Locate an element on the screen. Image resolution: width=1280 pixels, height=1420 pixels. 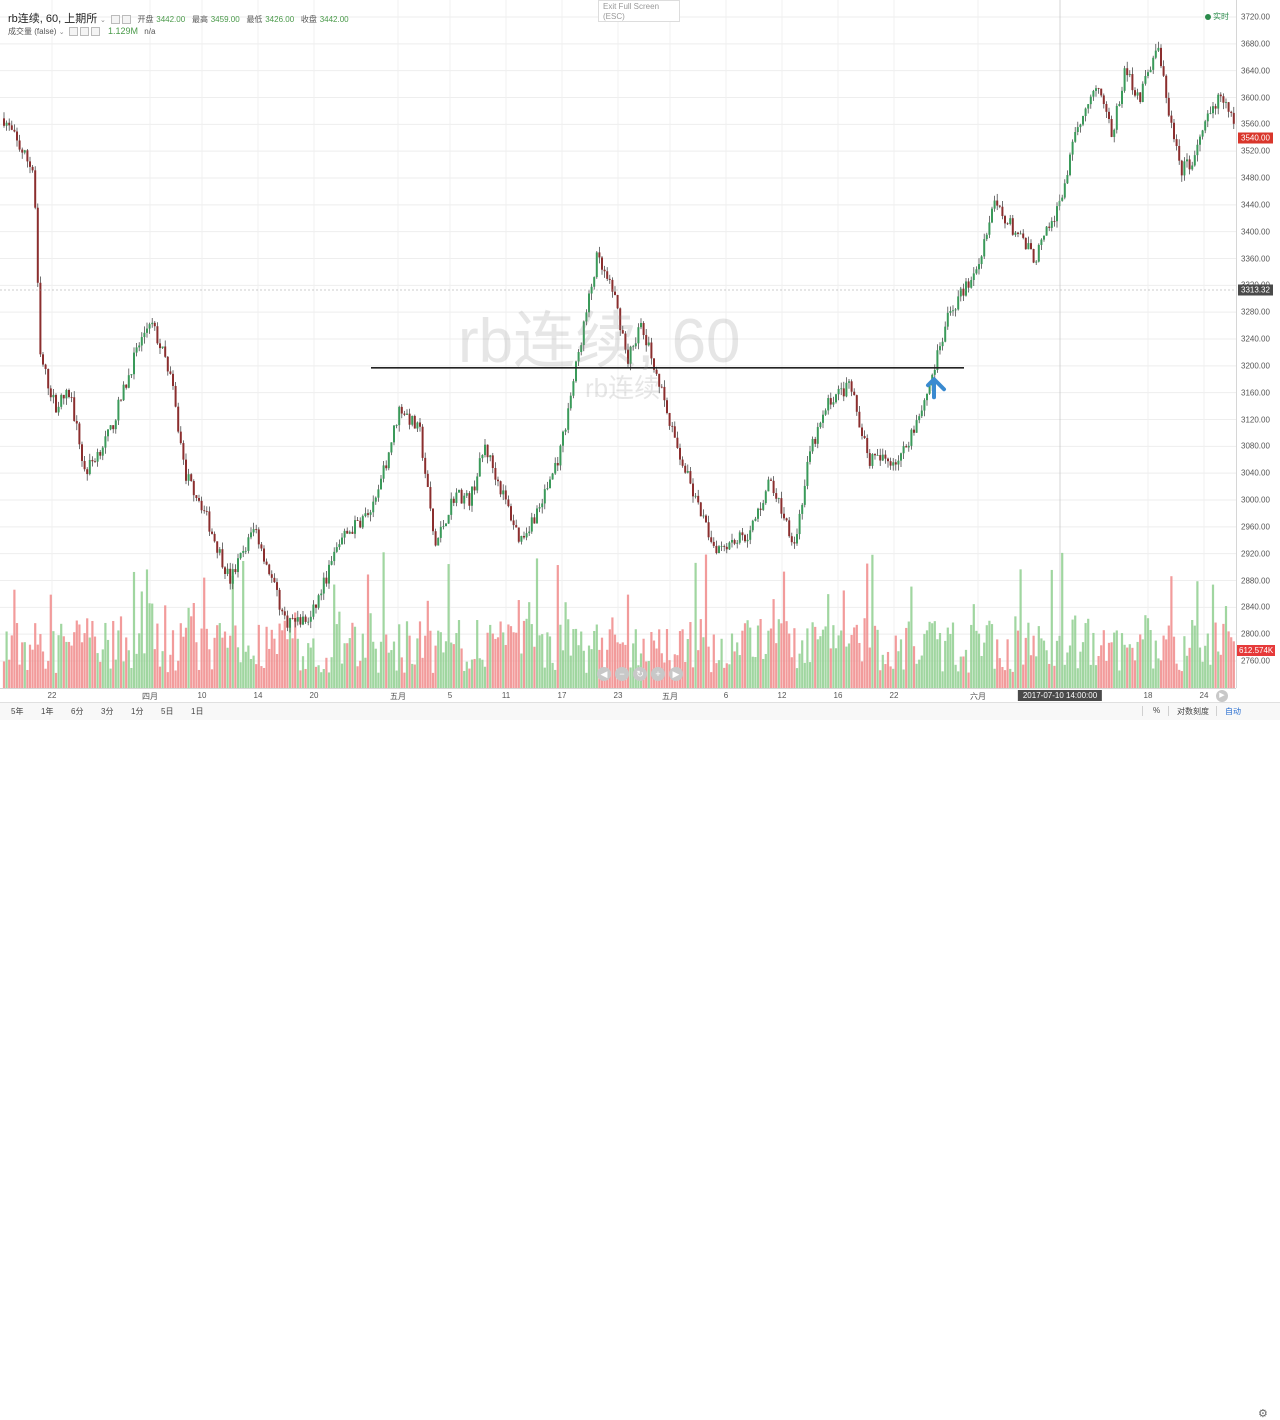
scroll-to-end-icon: ▶ is located at coordinates (1222, 696).